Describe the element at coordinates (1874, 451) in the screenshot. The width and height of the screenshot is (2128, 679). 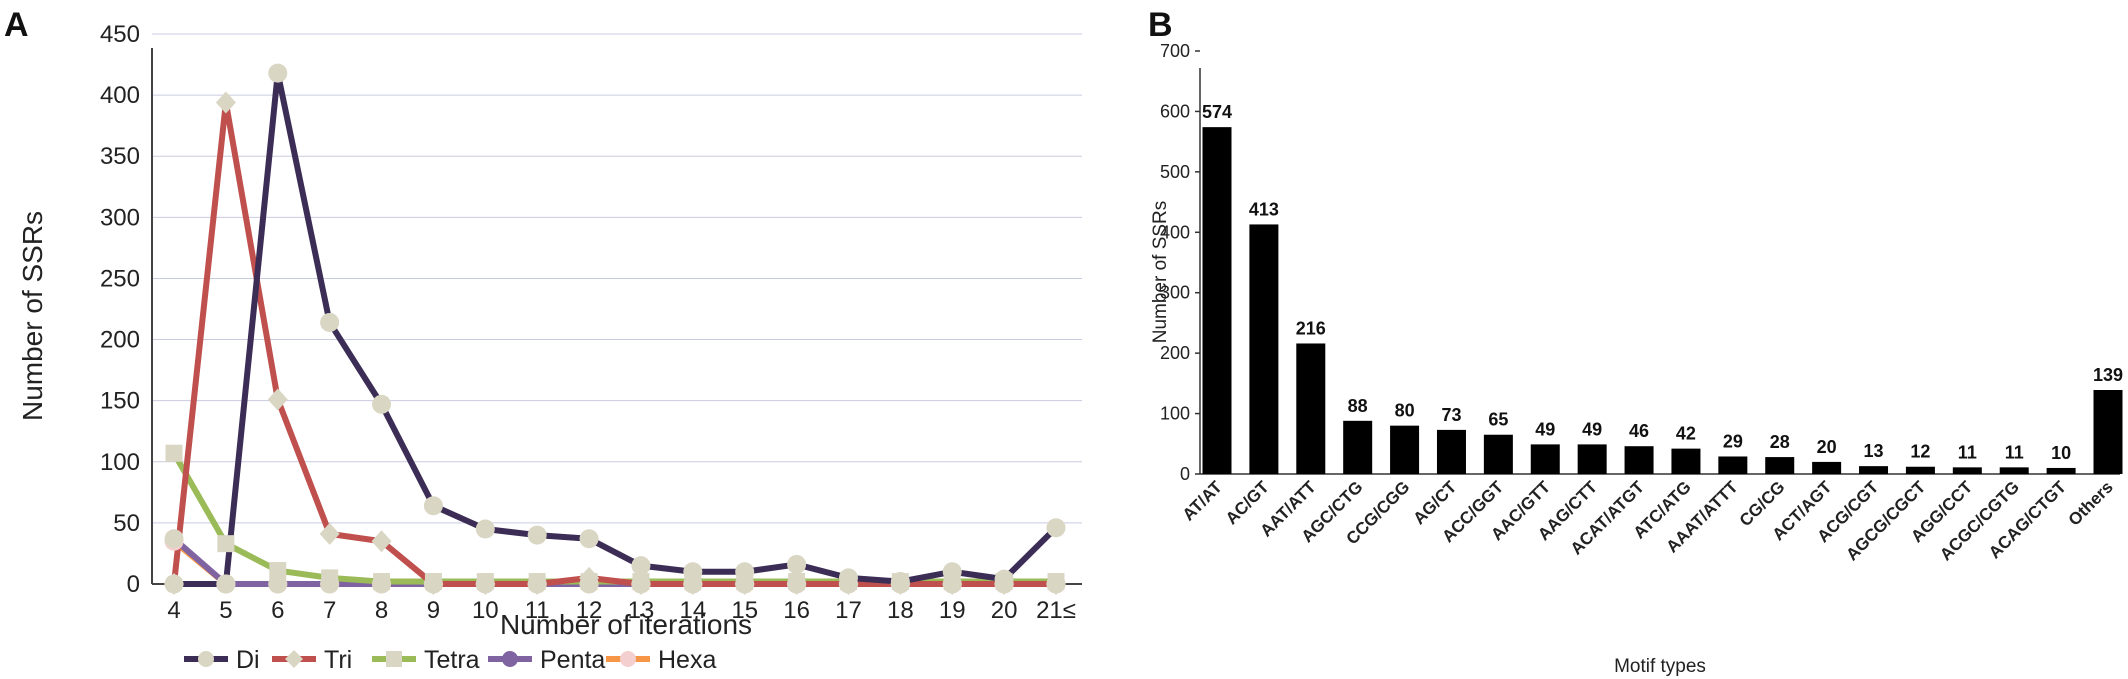
I see `bar-value-label: 13` at that location.